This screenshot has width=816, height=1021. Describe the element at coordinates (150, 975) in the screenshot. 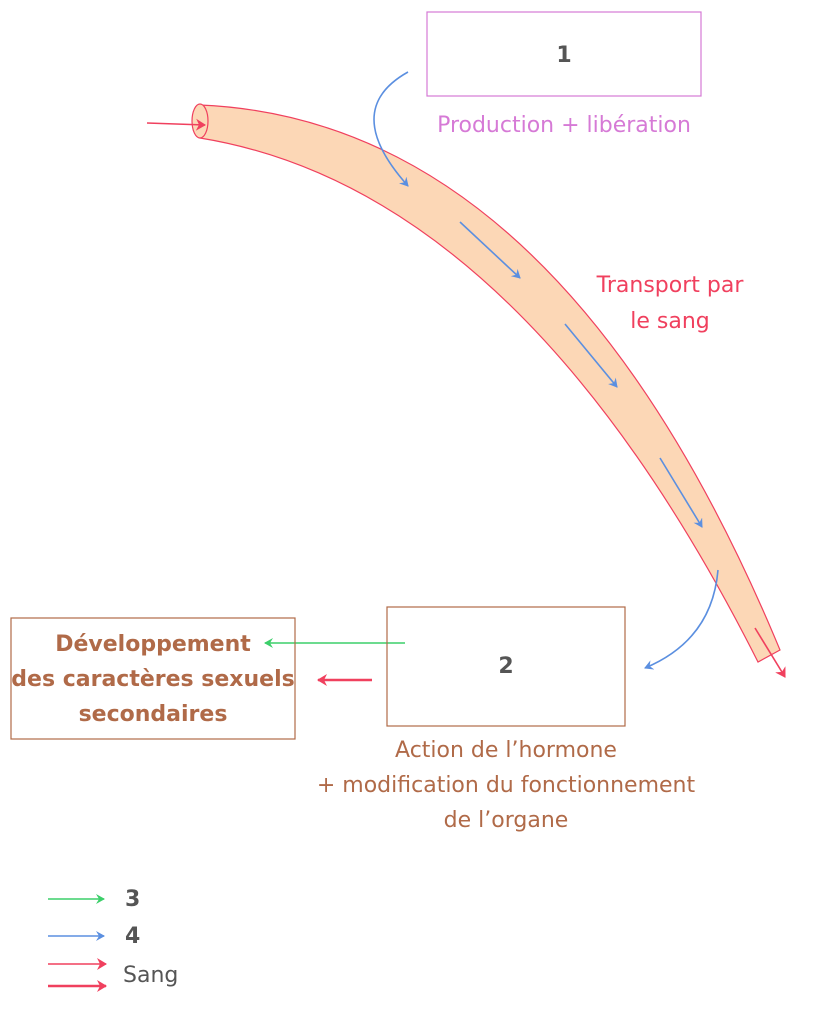

I see `legend-label: Sang` at that location.